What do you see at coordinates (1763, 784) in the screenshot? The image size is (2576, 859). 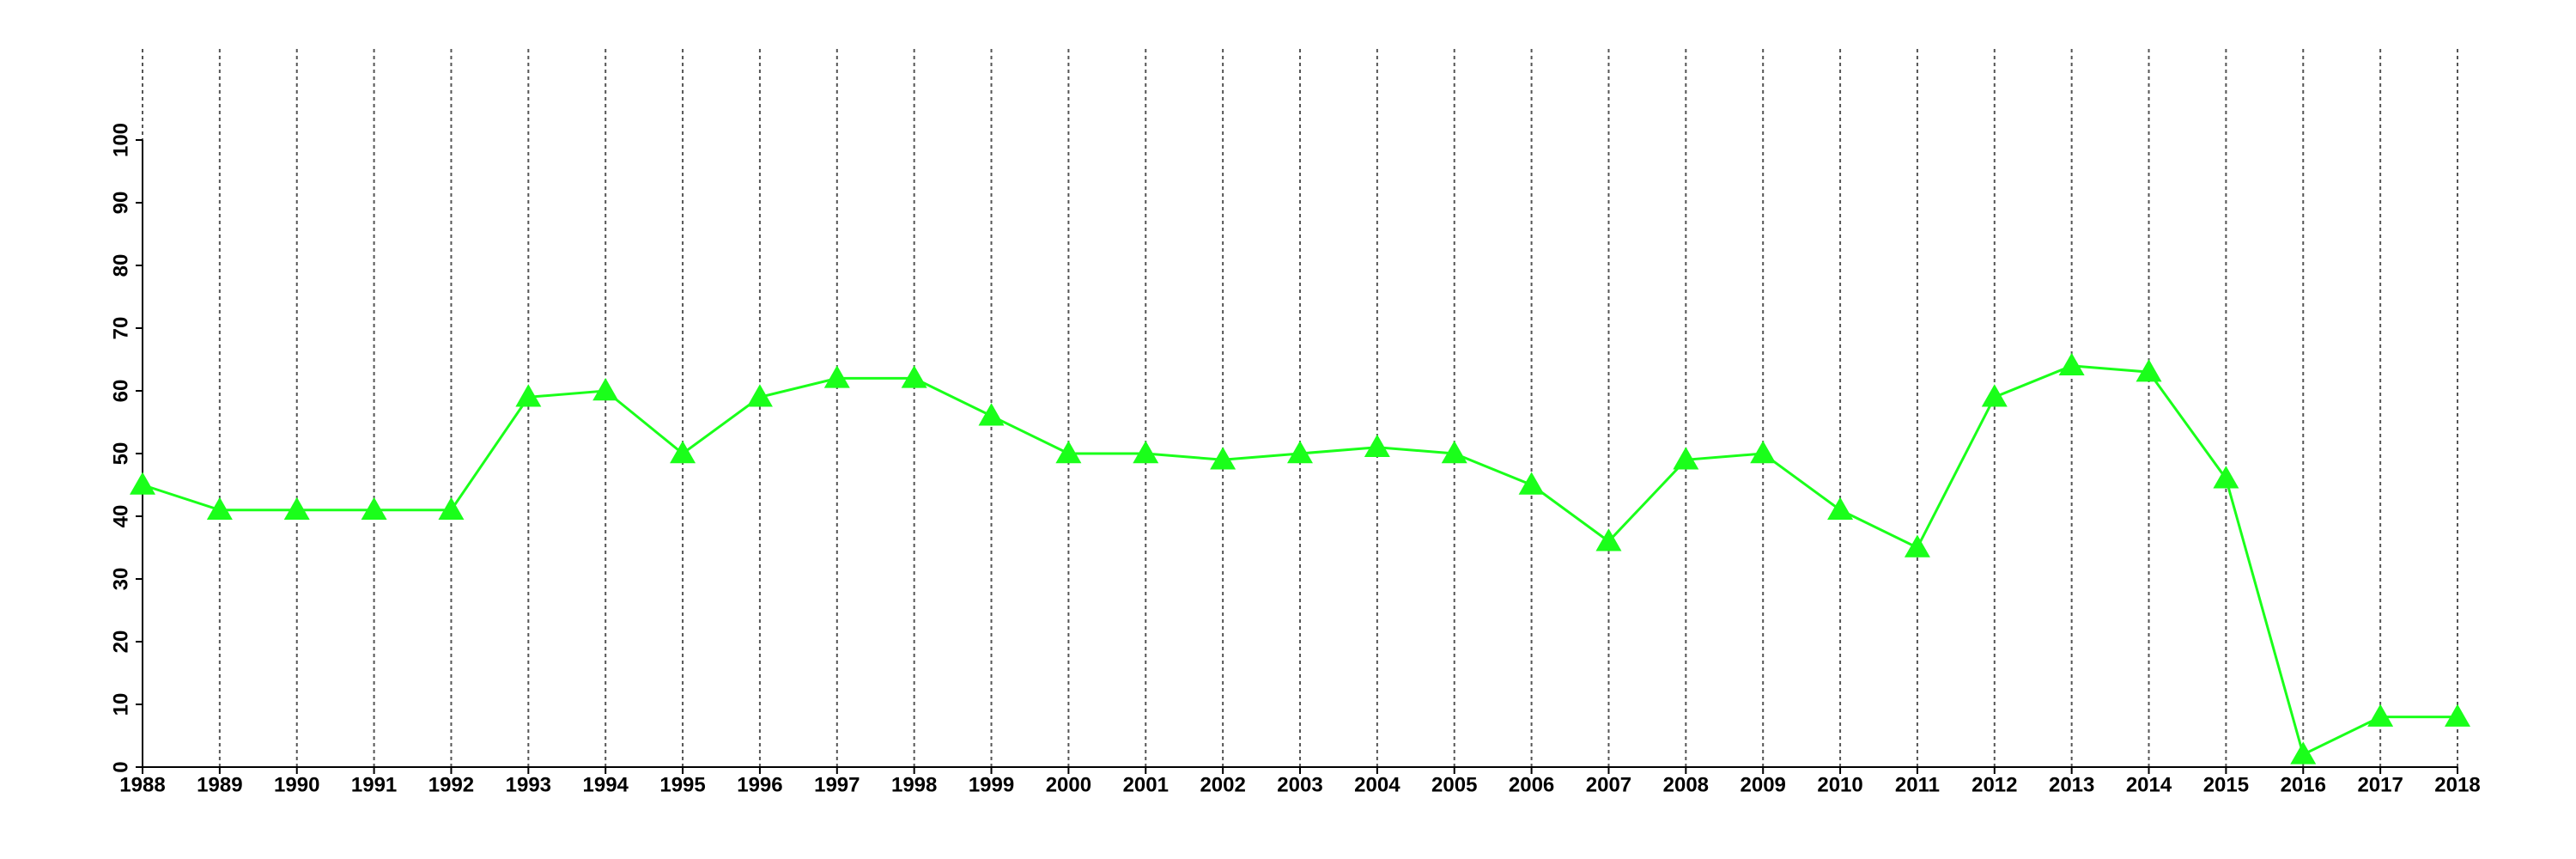 I see `x-tick-label: 2009` at bounding box center [1763, 784].